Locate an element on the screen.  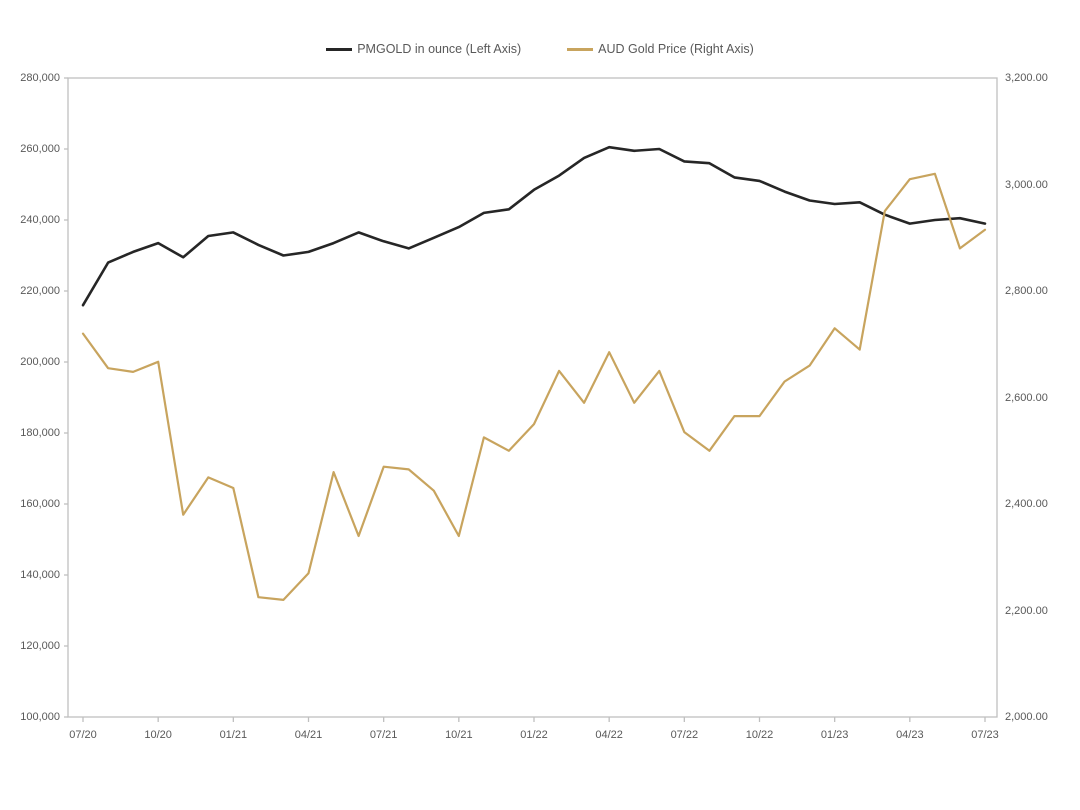
x-axis-tick-label: 01/22 is located at coordinates (534, 735).